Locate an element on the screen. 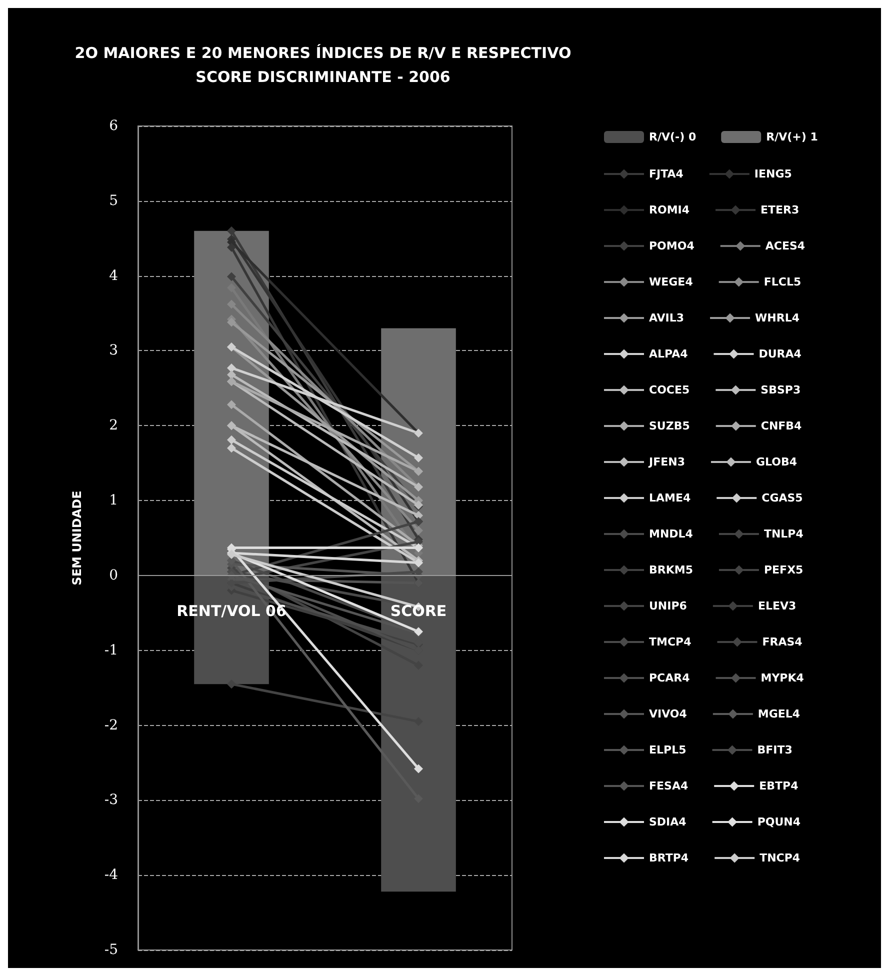 This screenshot has height=976, width=889. legend-label: BFIT3 is located at coordinates (774, 750).